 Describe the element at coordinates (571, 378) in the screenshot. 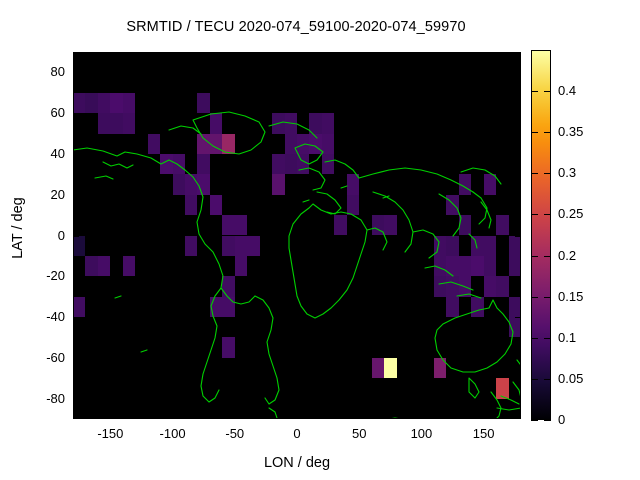

I see `colorbar-tick-label: 0.05` at that location.